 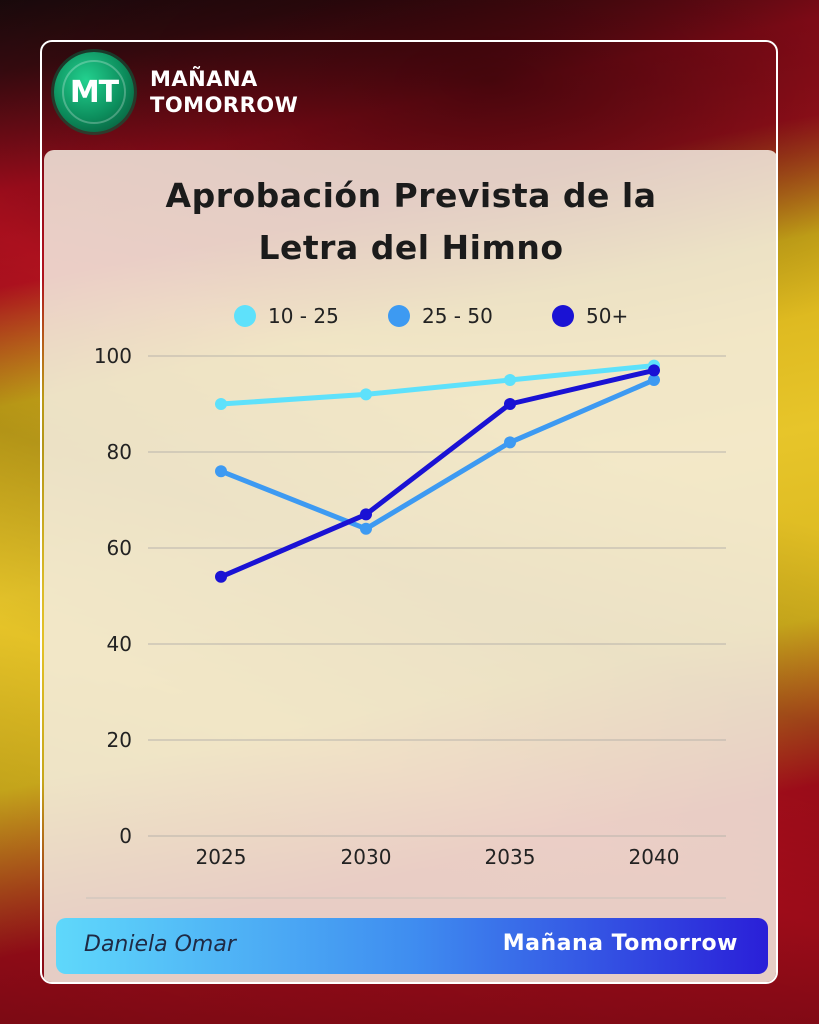 I want to click on y-tick-label: 40, so click(x=119, y=644).